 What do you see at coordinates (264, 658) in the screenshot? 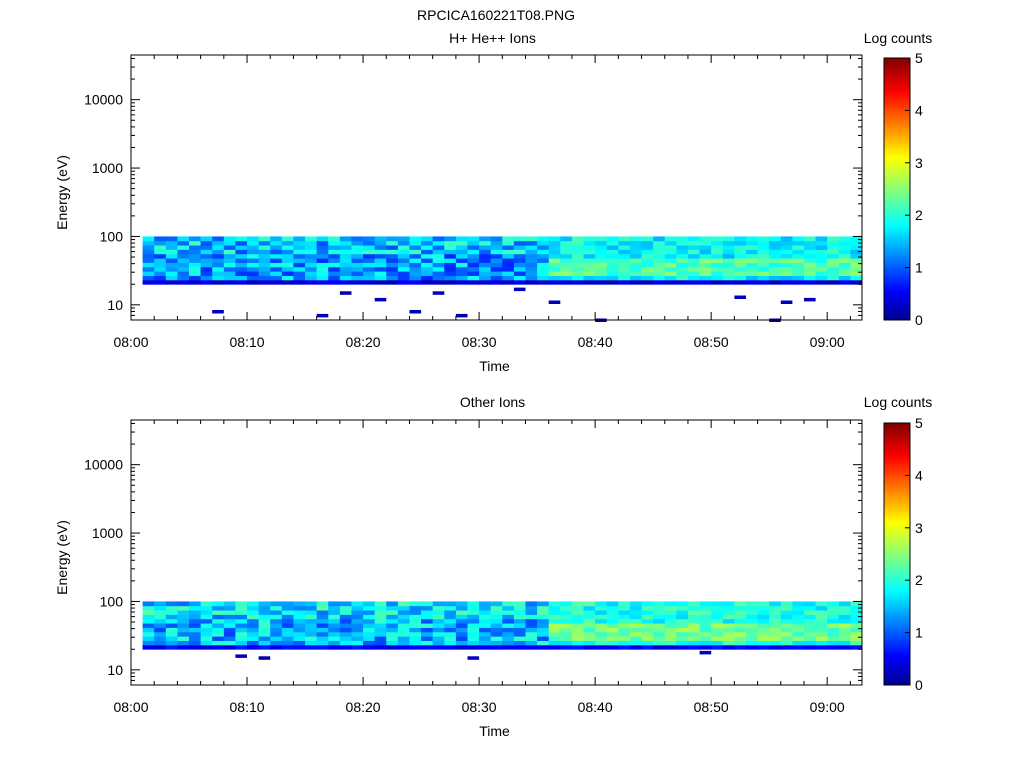
I see `data-hit` at bounding box center [264, 658].